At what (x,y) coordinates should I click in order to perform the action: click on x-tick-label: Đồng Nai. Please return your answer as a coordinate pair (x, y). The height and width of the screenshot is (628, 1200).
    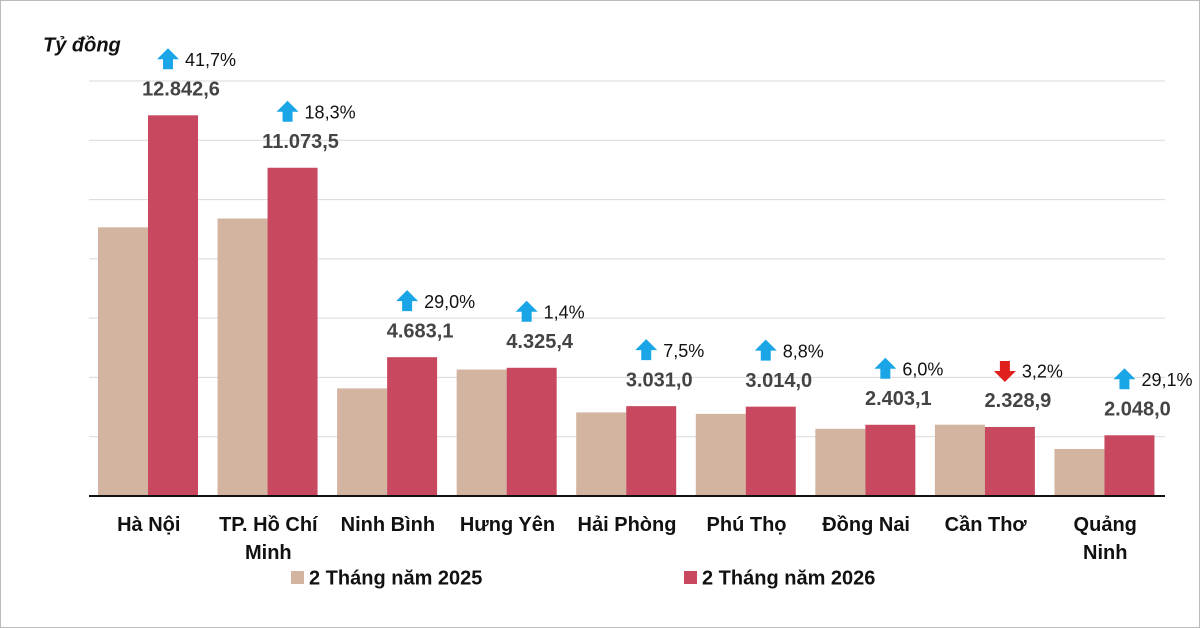
    Looking at the image, I should click on (866, 525).